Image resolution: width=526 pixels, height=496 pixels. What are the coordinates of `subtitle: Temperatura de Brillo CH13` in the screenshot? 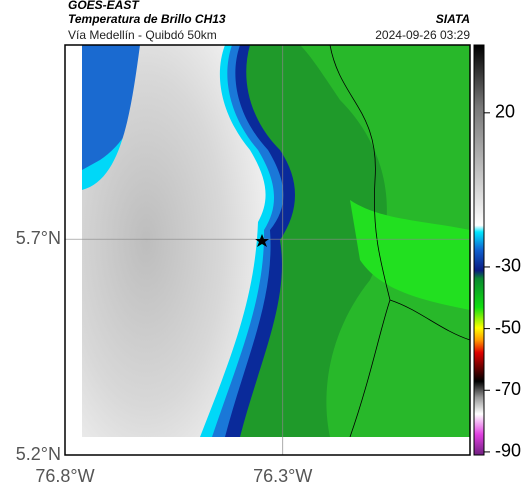 It's located at (147, 19).